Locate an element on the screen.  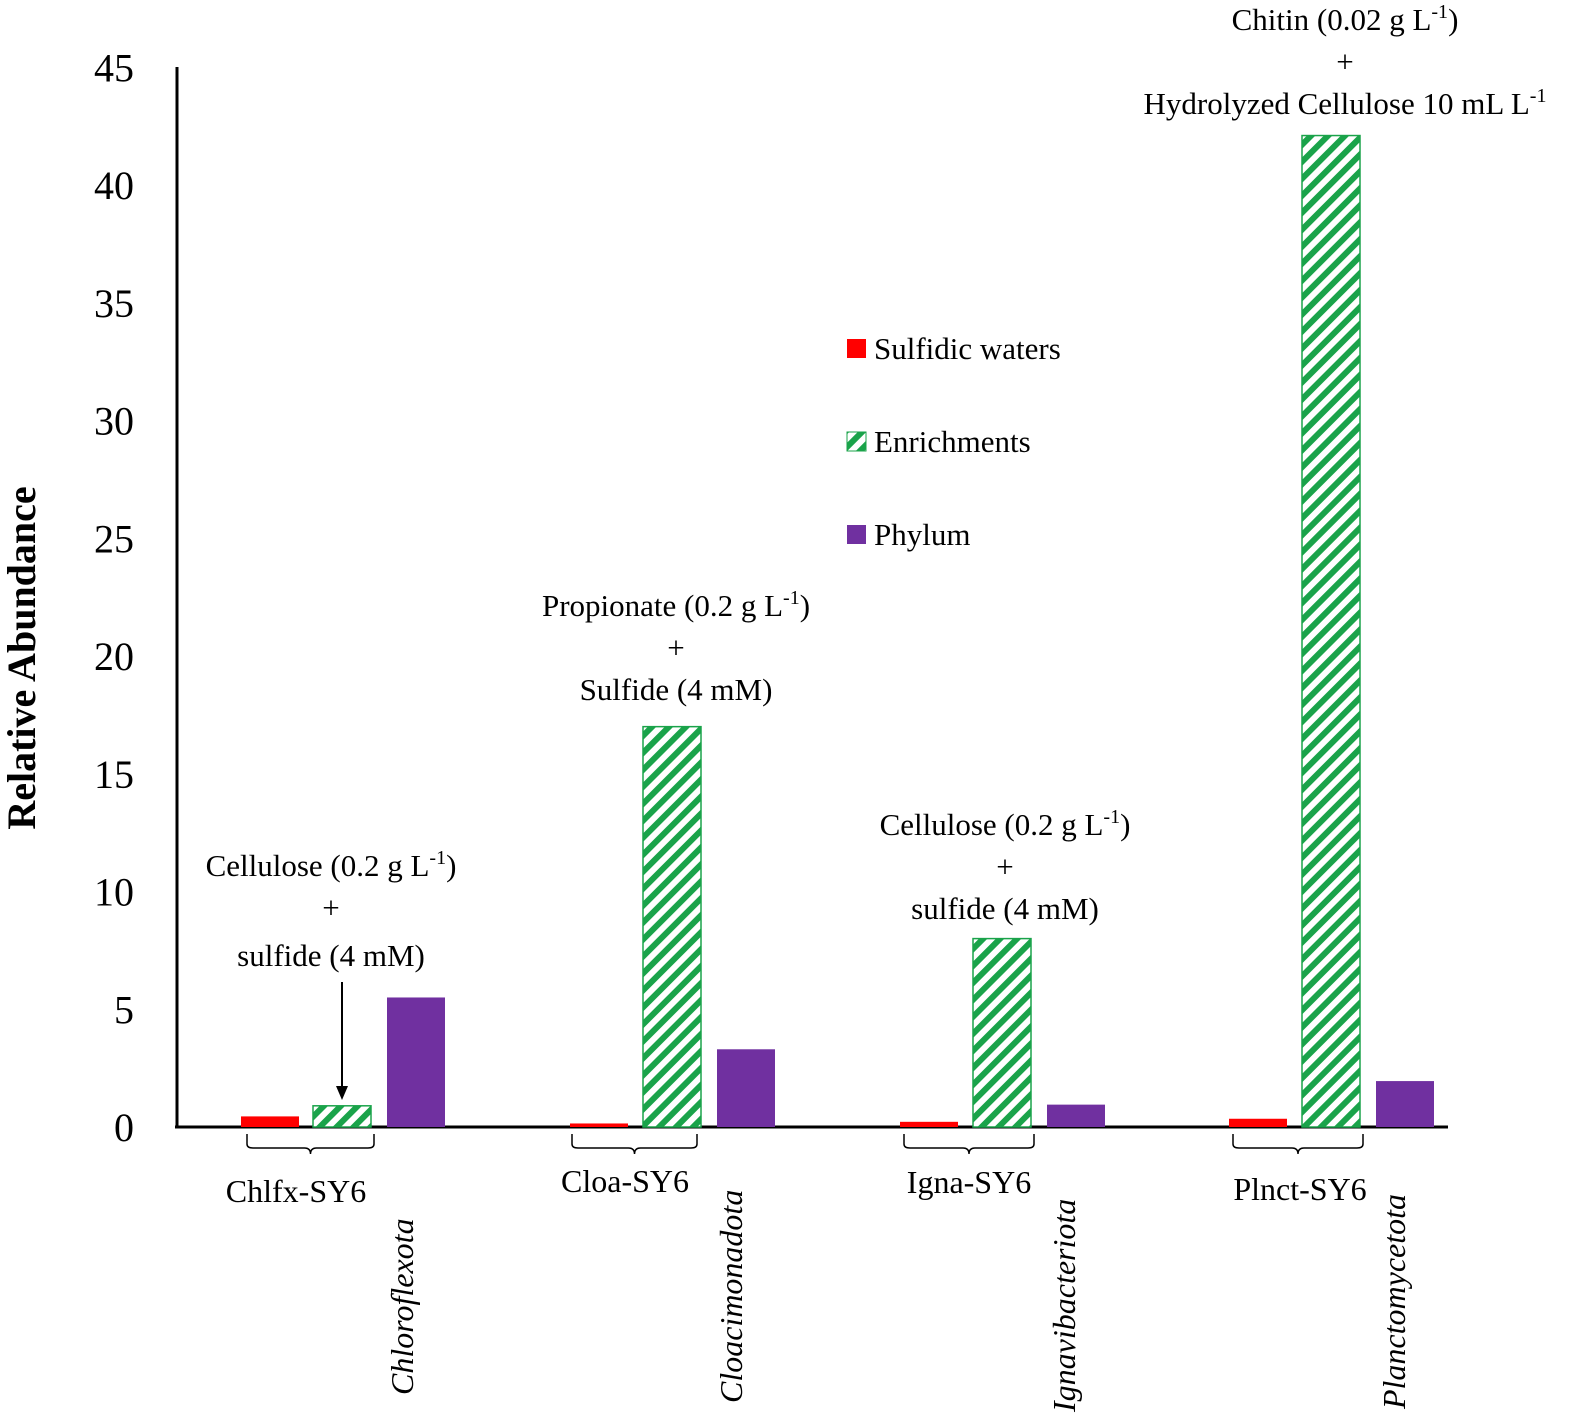
mag-label: Plnct-SY6 is located at coordinates (1299, 1189).